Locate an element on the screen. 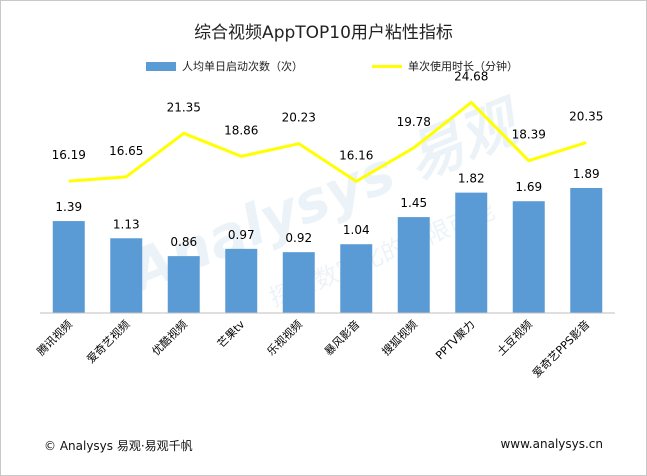  bar-label-8: 1.69 is located at coordinates (528, 187).